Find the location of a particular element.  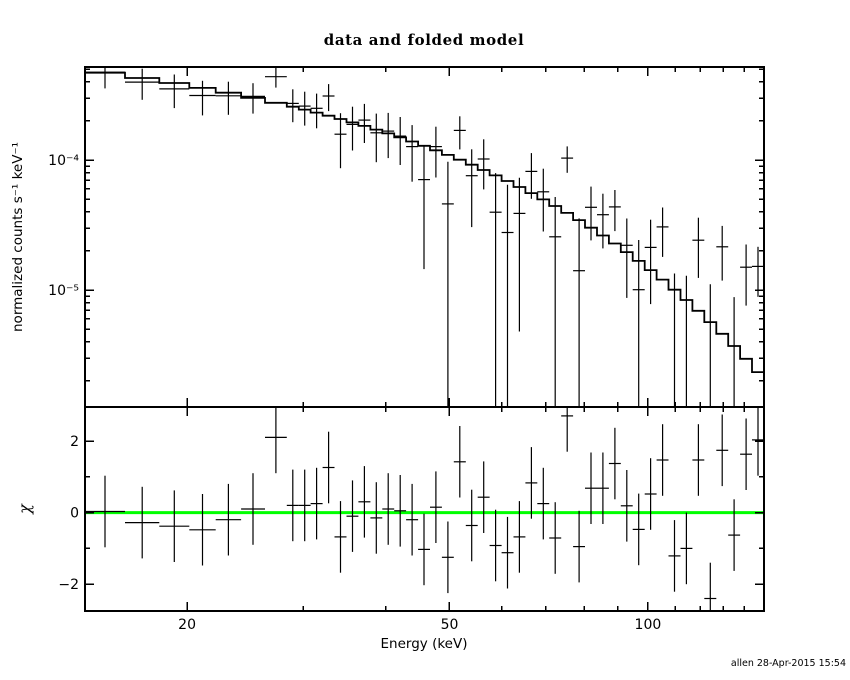

y-top-tick-label: 10⁻⁴ is located at coordinates (63, 161).